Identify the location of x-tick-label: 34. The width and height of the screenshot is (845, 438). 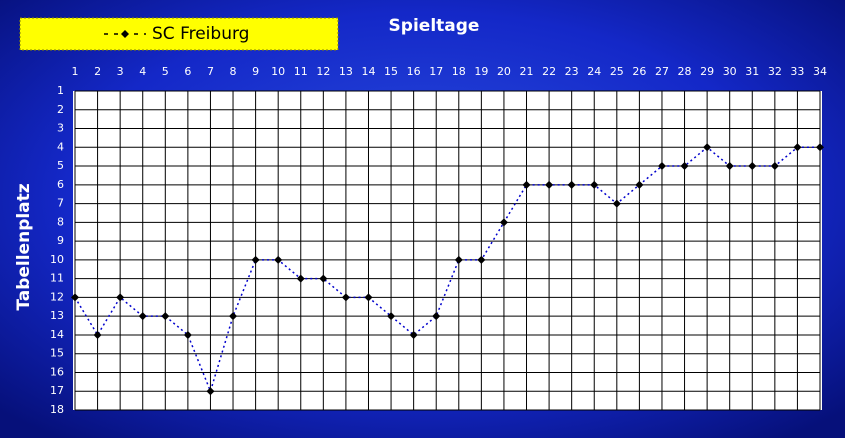
(820, 71).